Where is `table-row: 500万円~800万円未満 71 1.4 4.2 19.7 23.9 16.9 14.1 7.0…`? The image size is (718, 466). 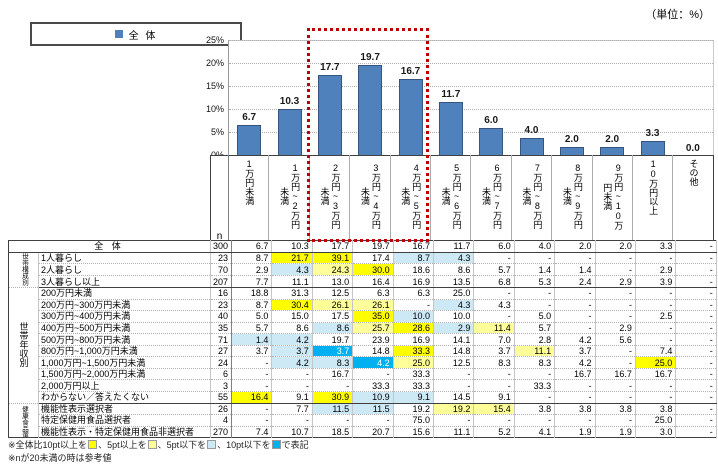 table-row: 500万円~800万円未満 71 1.4 4.2 19.7 23.9 16.9 14.1 7.0… is located at coordinates (363, 339).